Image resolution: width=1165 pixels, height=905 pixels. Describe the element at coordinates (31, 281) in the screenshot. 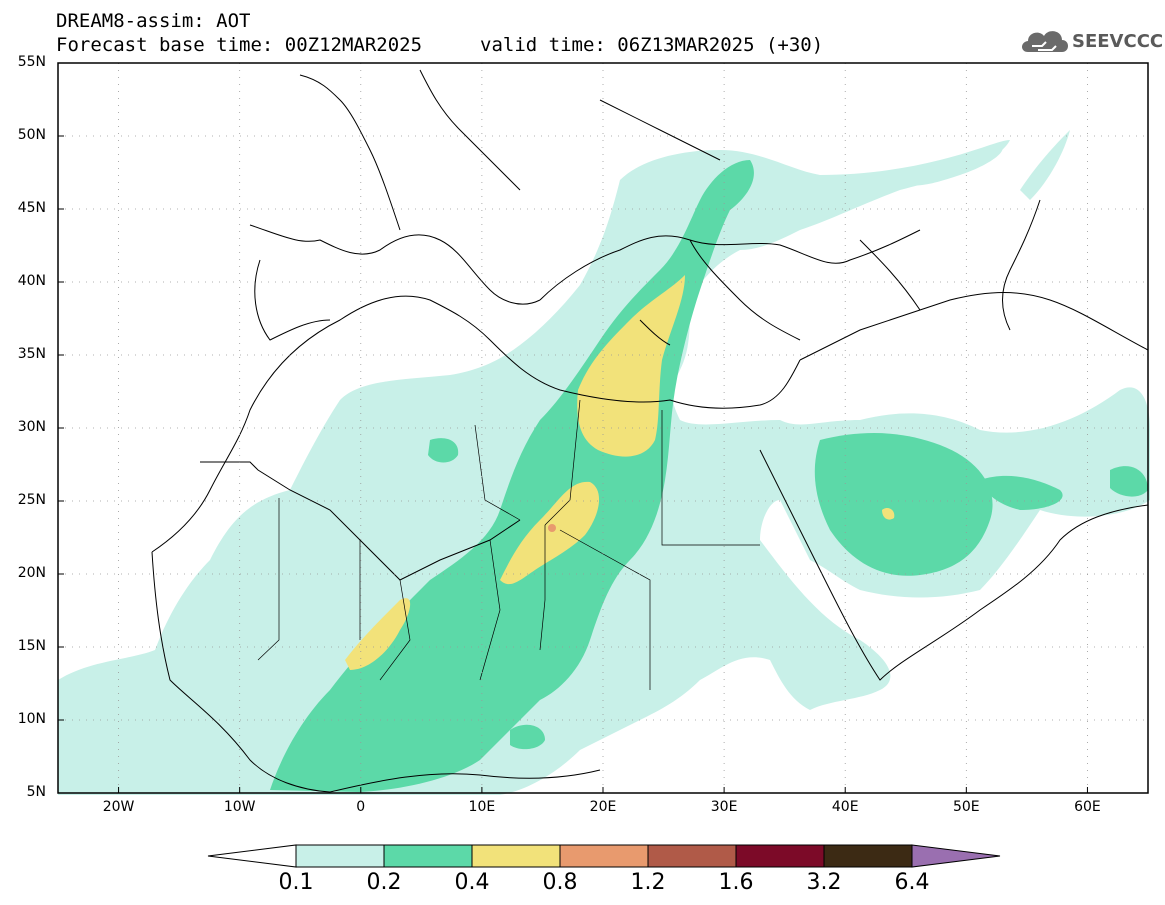

I see `lat-label: 40N` at that location.